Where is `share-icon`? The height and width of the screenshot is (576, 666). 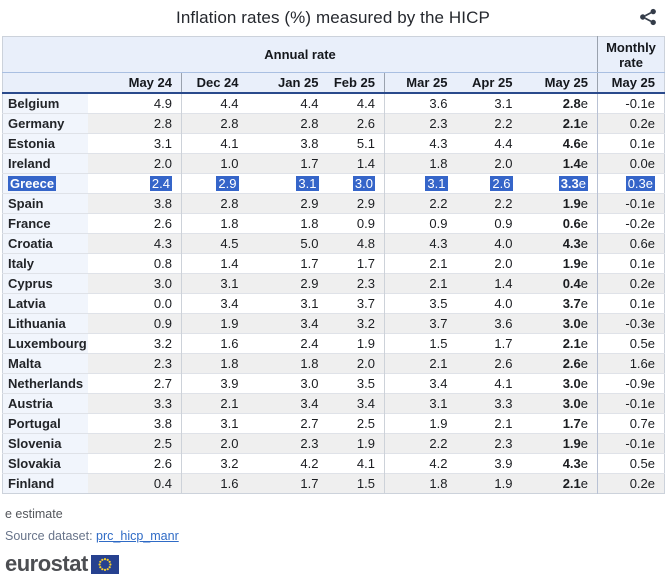 share-icon is located at coordinates (648, 17).